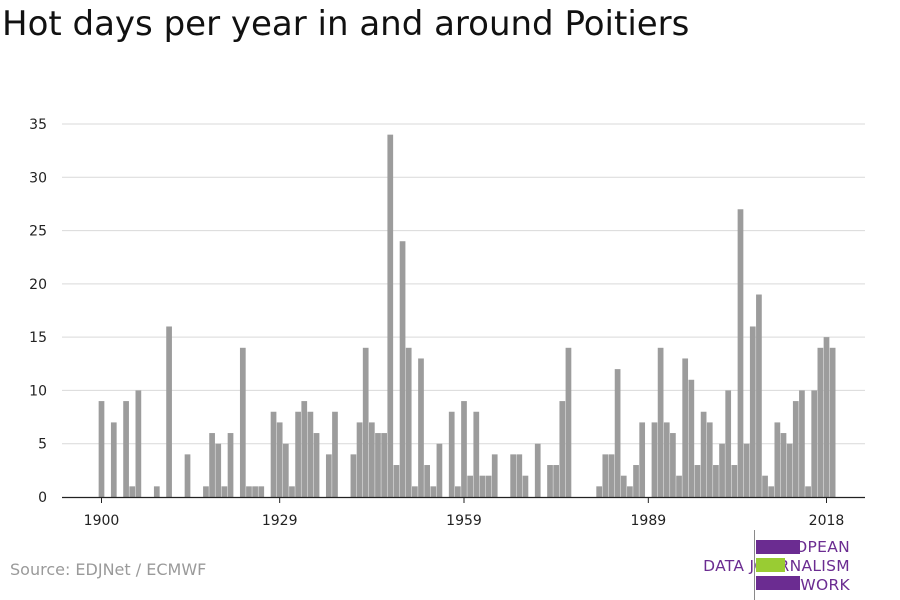 This screenshot has width=900, height=600. I want to click on y-tick-label: 25, so click(38, 232).